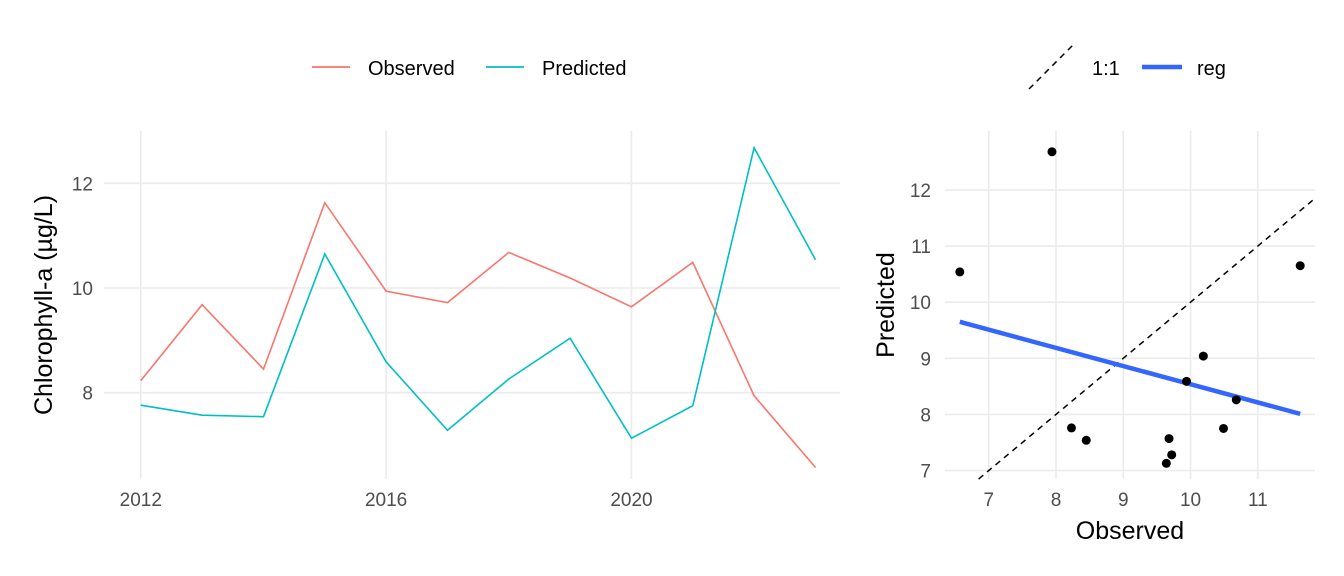 This screenshot has width=1344, height=576. I want to click on scatter-points, so click(1130, 307).